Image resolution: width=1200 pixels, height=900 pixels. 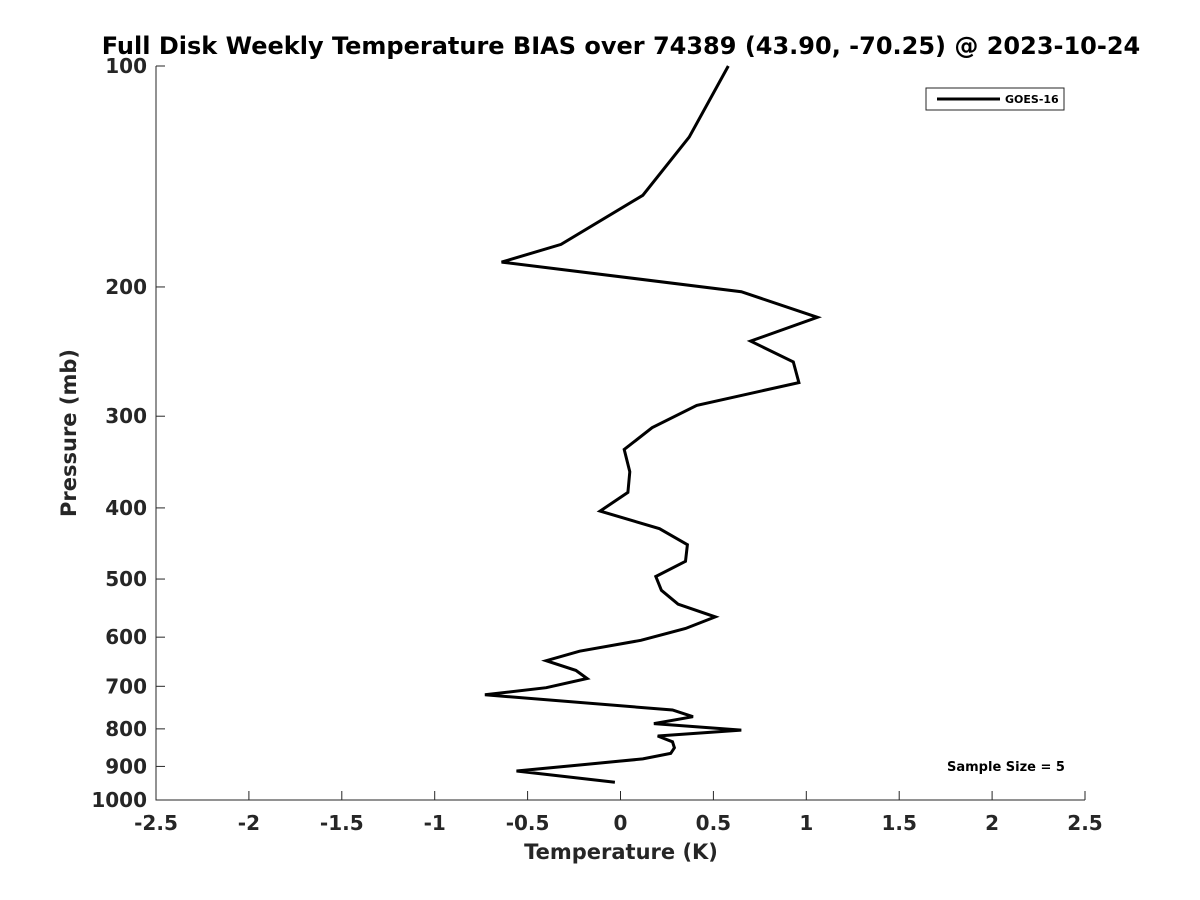 I want to click on y-tick-label: 200, so click(x=126, y=287).